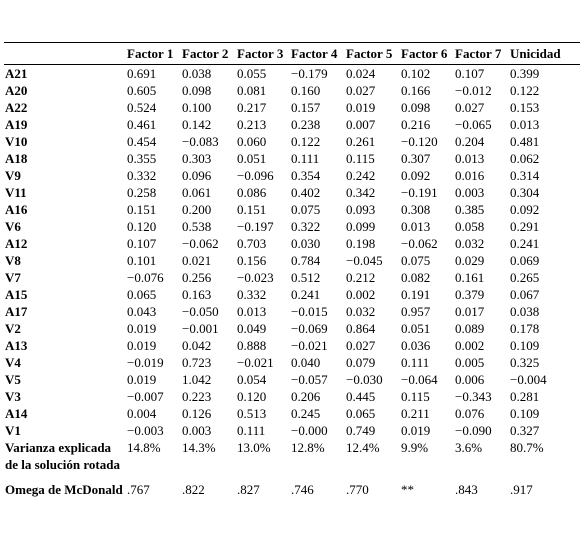 This screenshot has height=536, width=584. I want to click on row-label: A22, so click(16, 107).